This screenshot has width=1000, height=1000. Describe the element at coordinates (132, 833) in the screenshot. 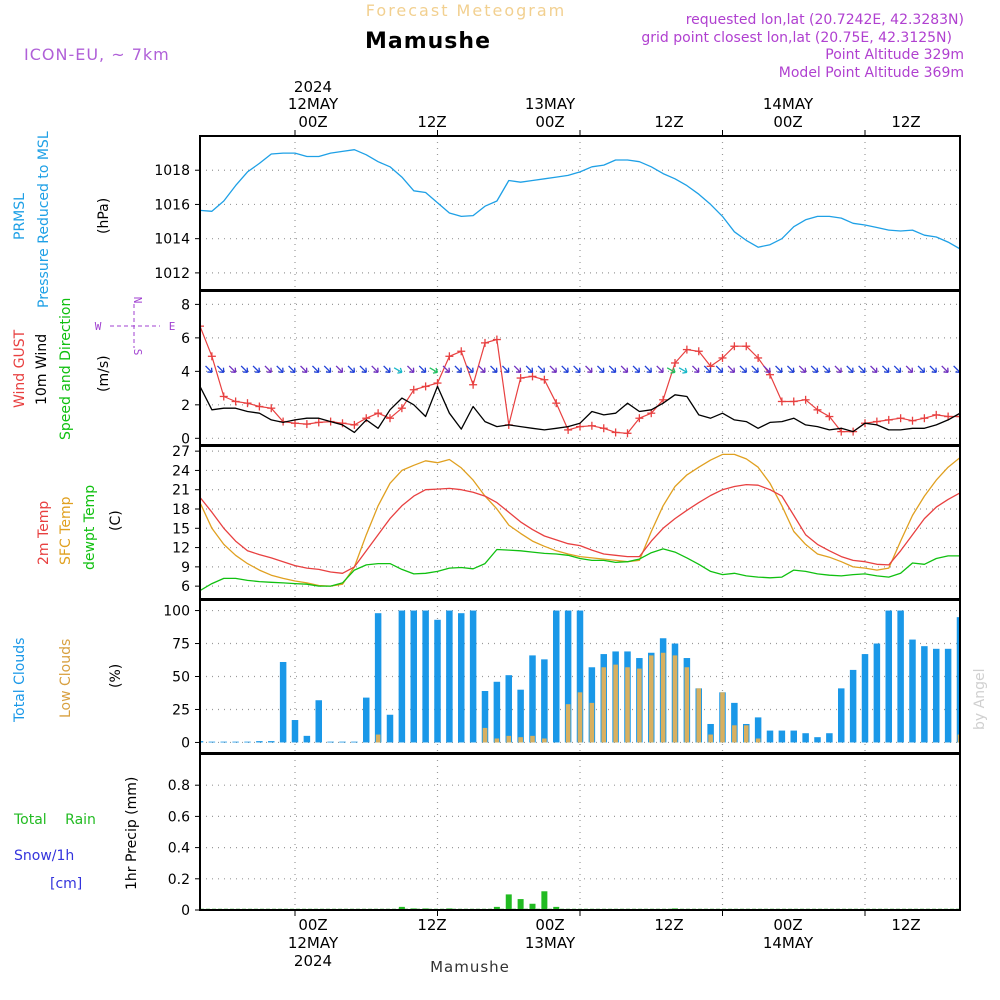

I see `precip-unit: 1hr Precip (mm)` at that location.